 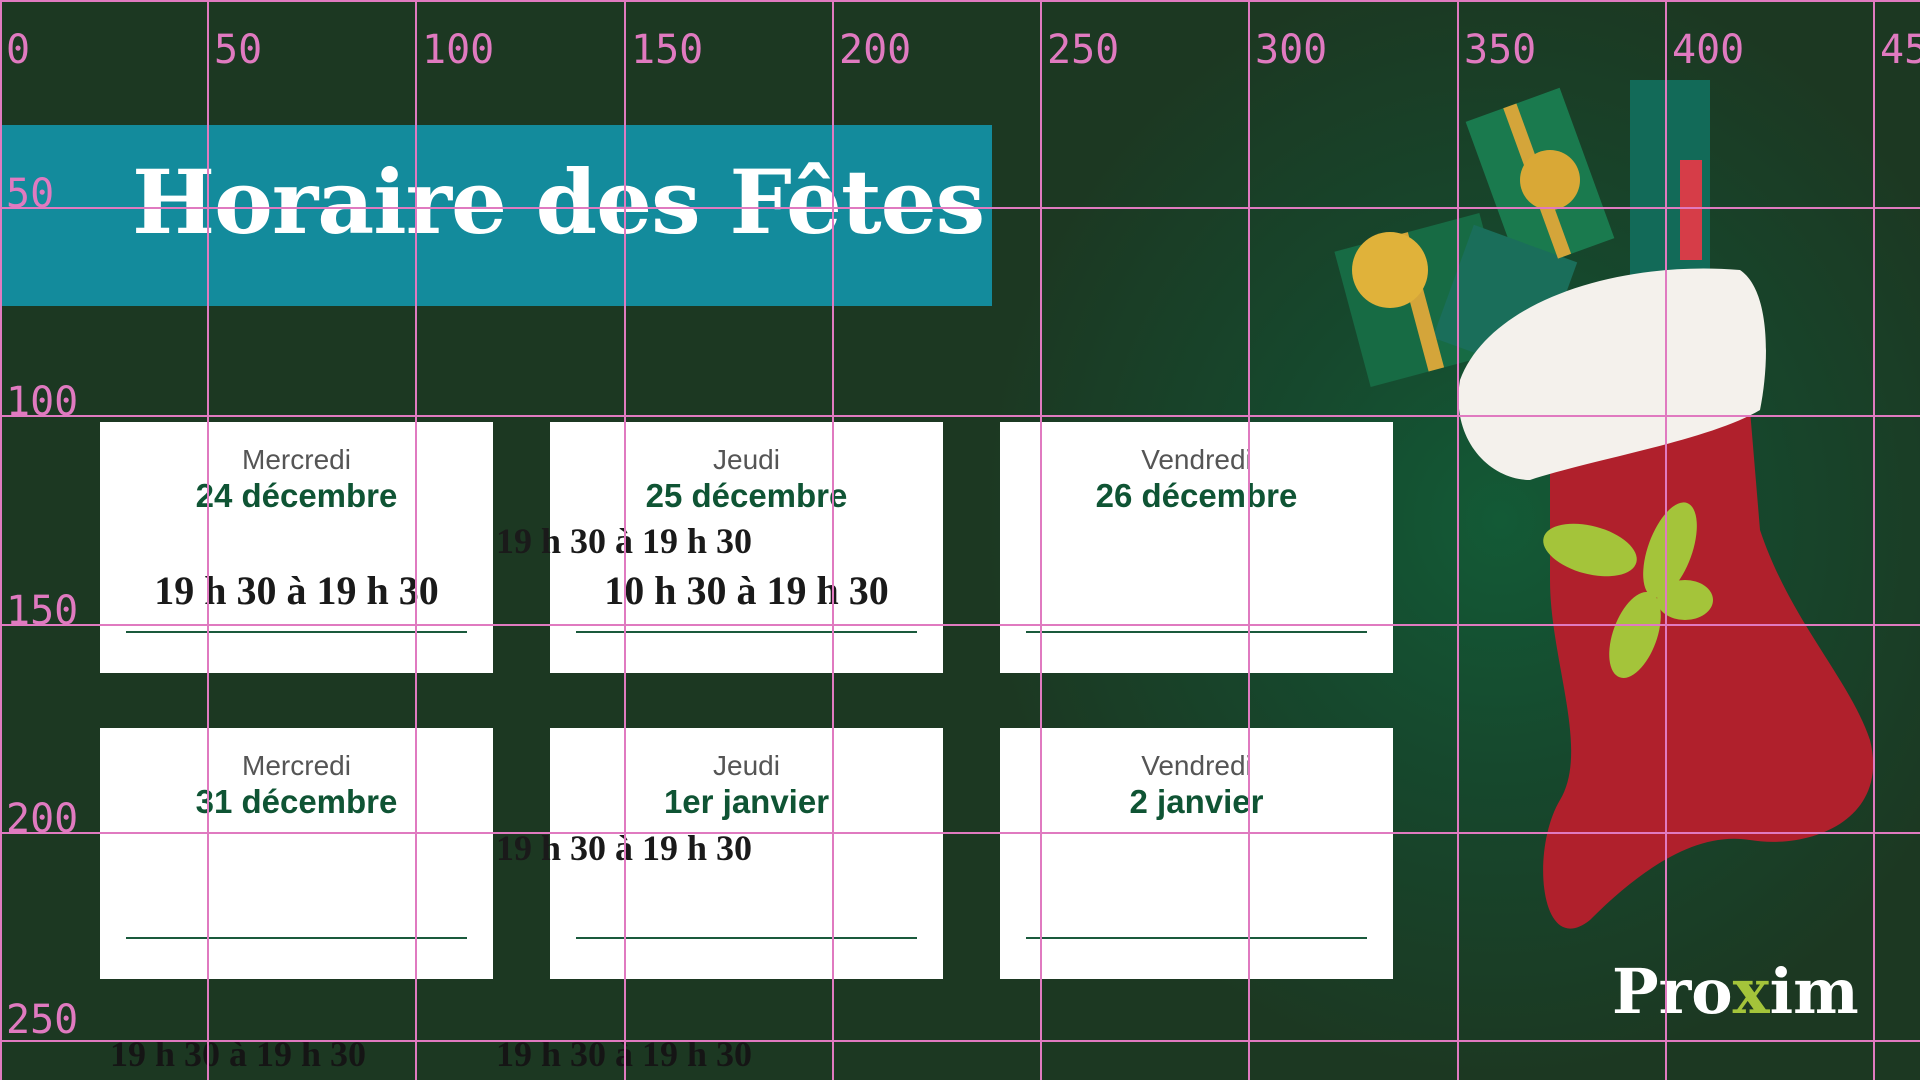 I want to click on title-banner, so click(x=496, y=215).